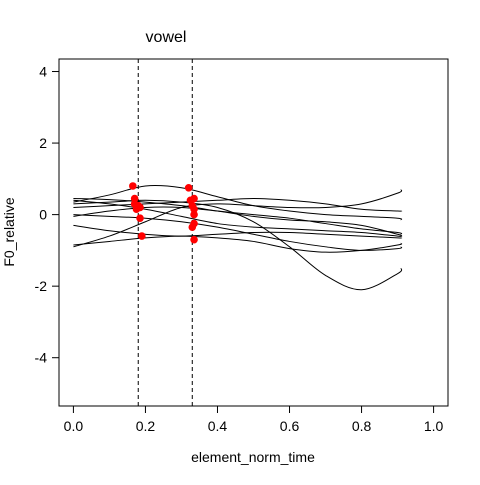  Describe the element at coordinates (43, 215) in the screenshot. I see `y-tick-label: 0` at that location.